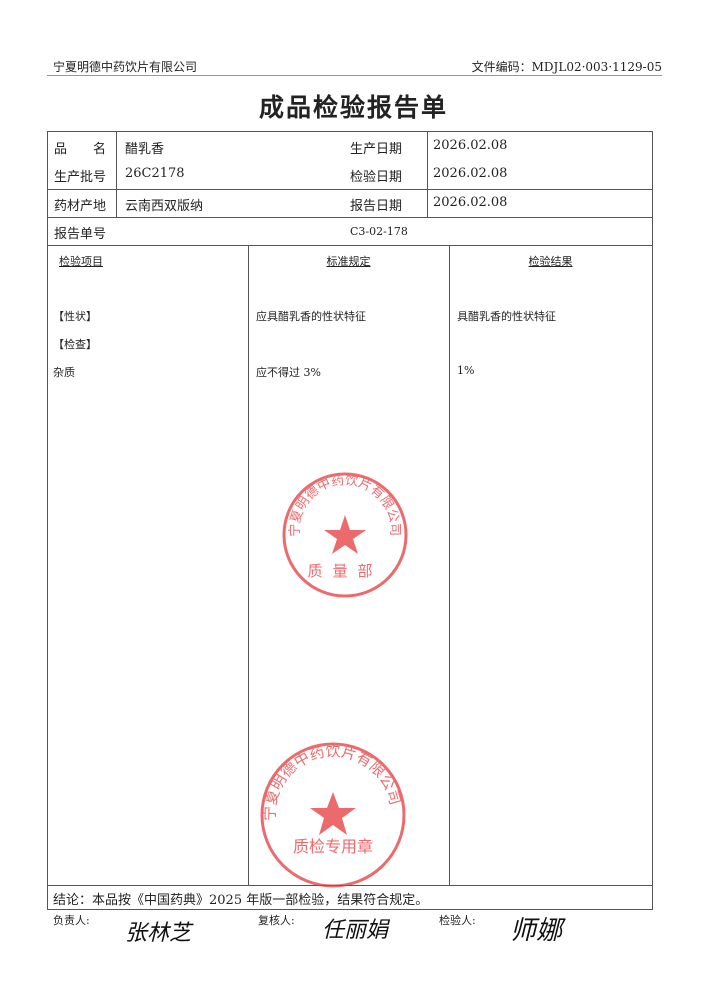 This screenshot has height=1000, width=707. Describe the element at coordinates (379, 231) in the screenshot. I see `report-no-value: C3-02-178` at that location.